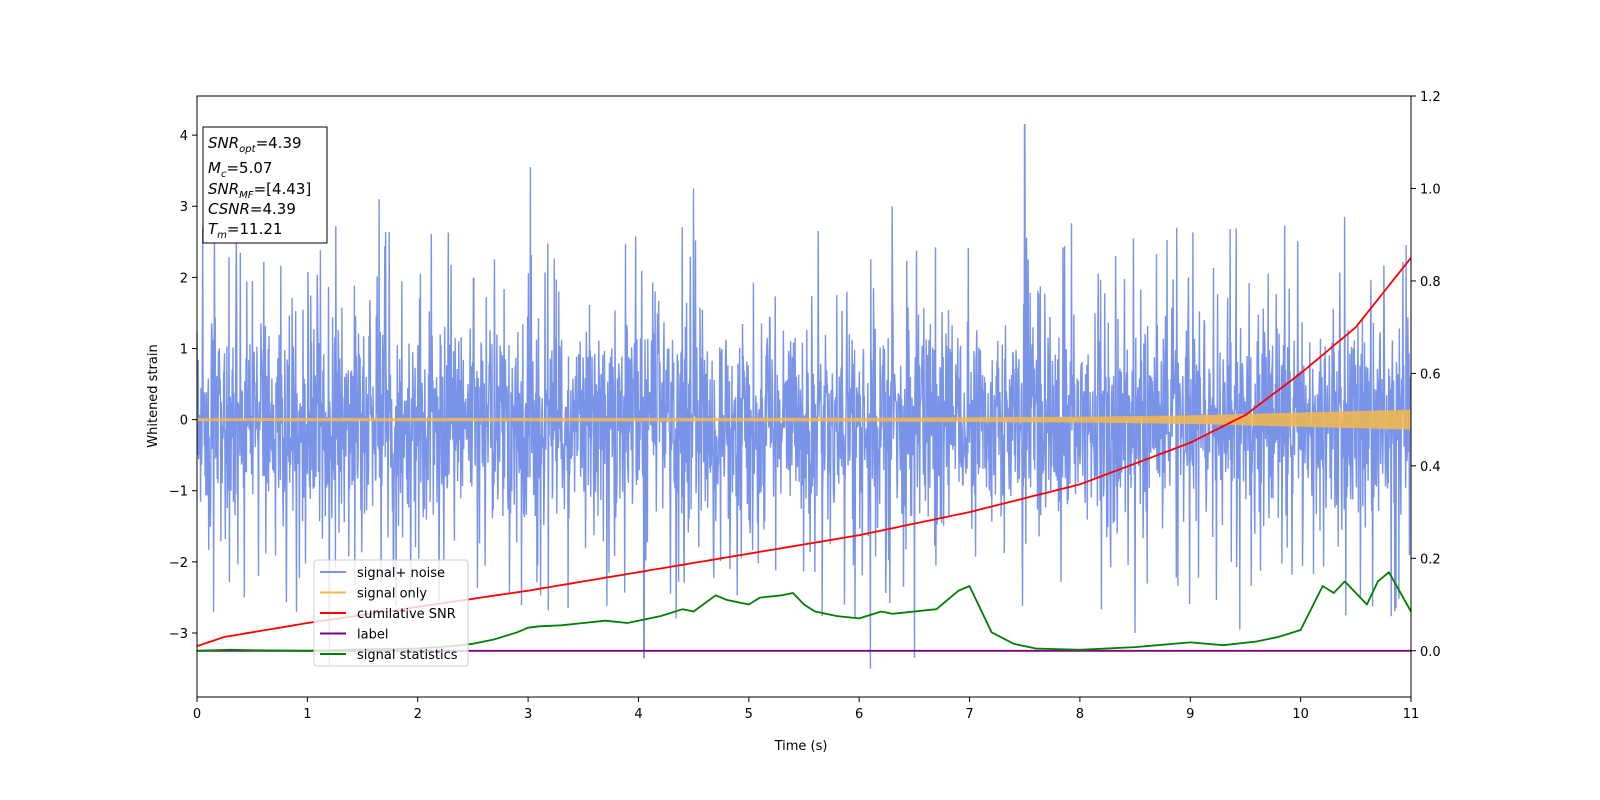 The width and height of the screenshot is (1600, 800). I want to click on y-right-tick-label: 0.4, so click(1430, 467).